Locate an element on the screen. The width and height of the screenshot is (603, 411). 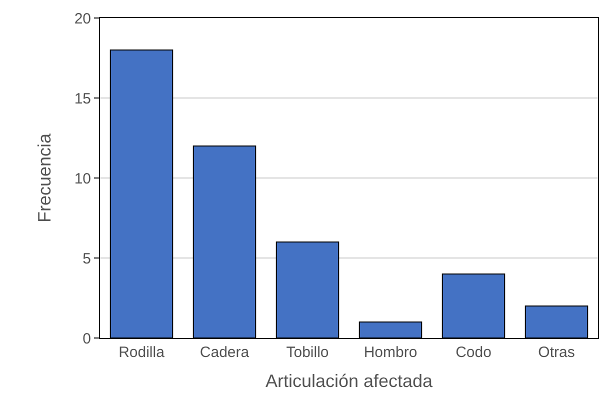
x-tick-label: Rodilla is located at coordinates (142, 352).